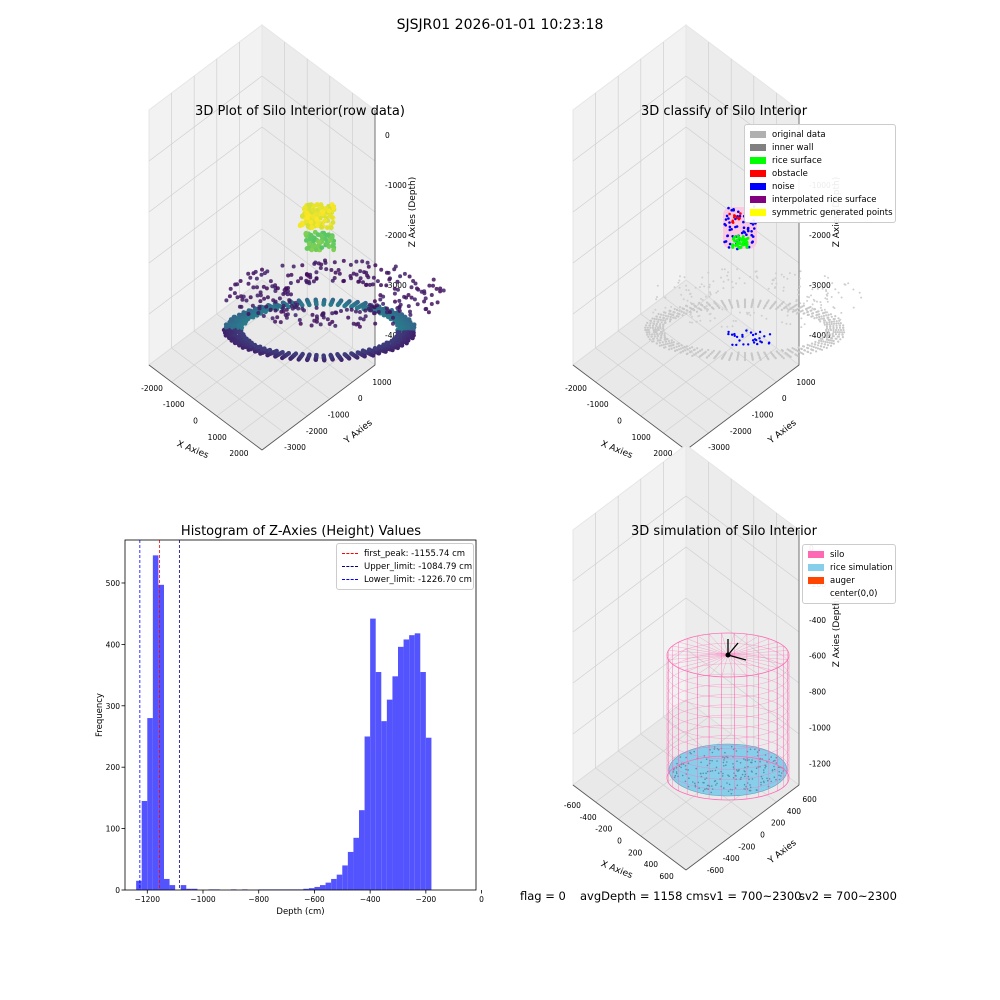  Describe the element at coordinates (360, 398) in the screenshot. I see `y-tick-label: 0` at that location.